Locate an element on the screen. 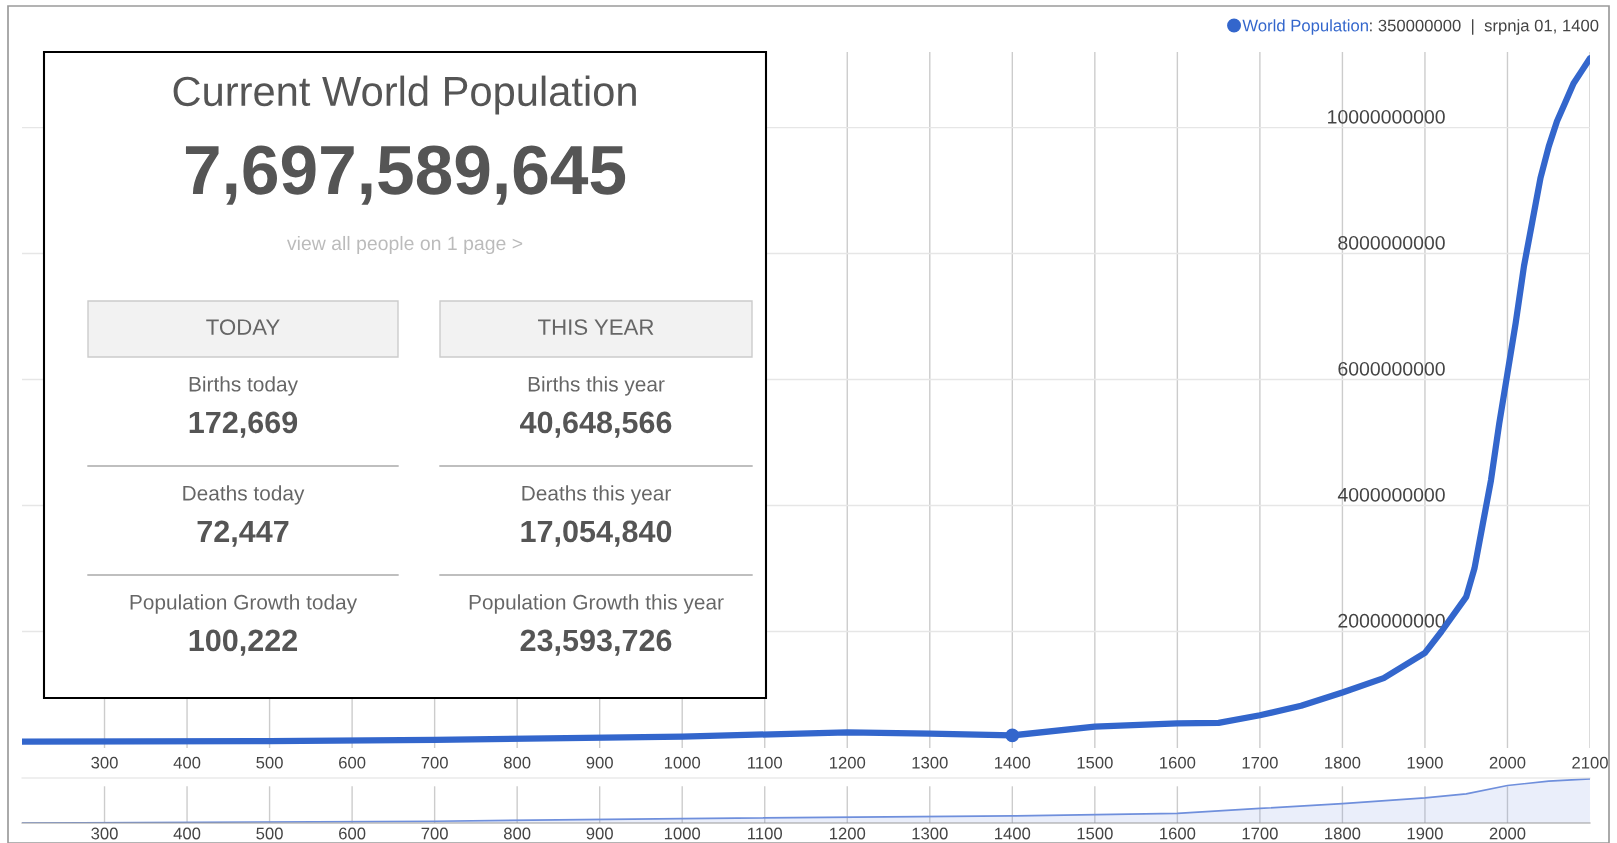 The width and height of the screenshot is (1617, 843). y-tick-label: 2000000000 is located at coordinates (1391, 620).